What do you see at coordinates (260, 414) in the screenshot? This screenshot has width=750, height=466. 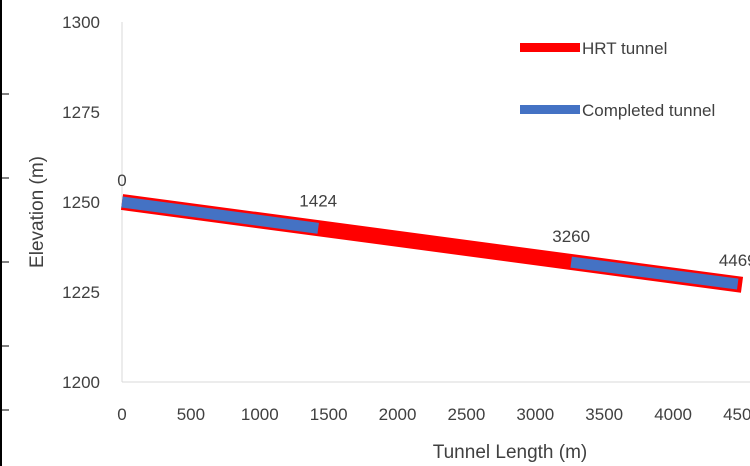 I see `x-tick-label: 1000` at bounding box center [260, 414].